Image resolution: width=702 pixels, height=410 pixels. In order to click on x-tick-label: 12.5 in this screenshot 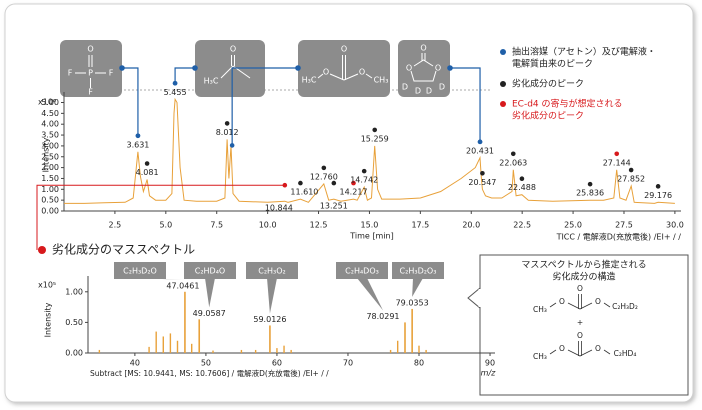, I will do `click(319, 225)`.